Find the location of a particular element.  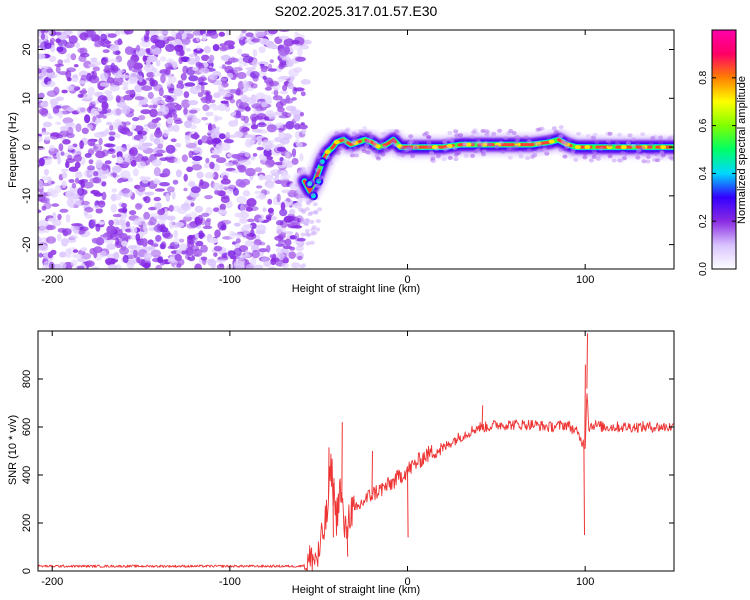

figure-title: S202.2025.317.01.57.E30 is located at coordinates (356, 11).